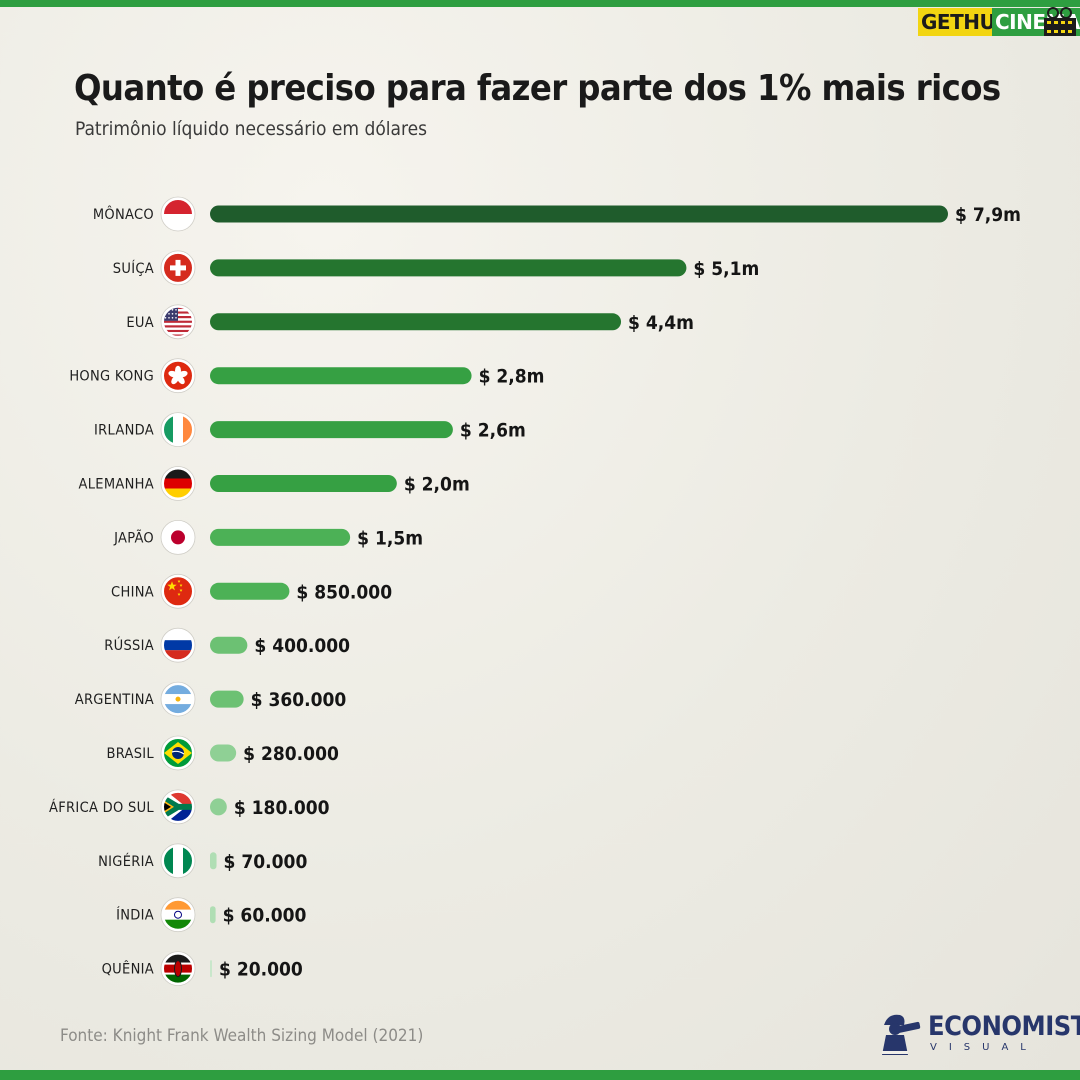 The height and width of the screenshot is (1080, 1080). I want to click on chart-row: QUÊNIA $ 20.000, so click(202, 968).